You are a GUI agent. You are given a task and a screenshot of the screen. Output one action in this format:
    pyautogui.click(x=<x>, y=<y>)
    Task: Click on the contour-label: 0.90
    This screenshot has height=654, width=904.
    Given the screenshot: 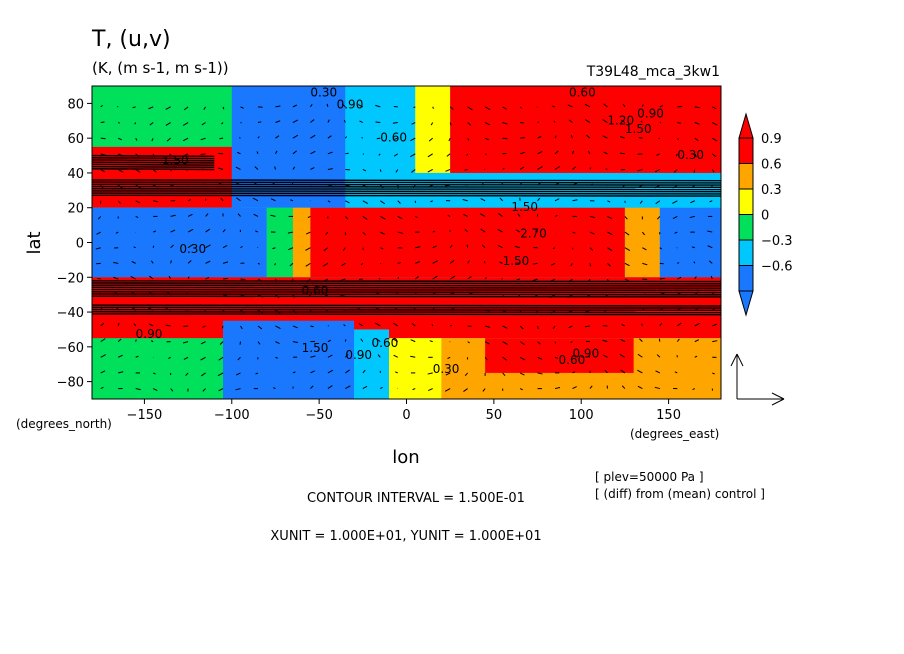 What is the action you would take?
    pyautogui.click(x=358, y=355)
    